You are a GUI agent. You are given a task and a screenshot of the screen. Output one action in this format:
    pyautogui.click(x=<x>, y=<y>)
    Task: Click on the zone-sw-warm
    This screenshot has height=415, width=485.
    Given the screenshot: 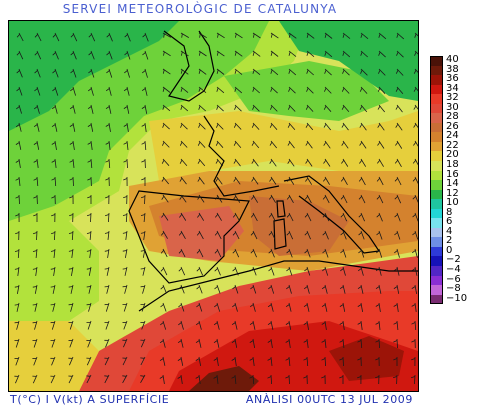 What is the action you would take?
    pyautogui.click(x=54, y=356)
    